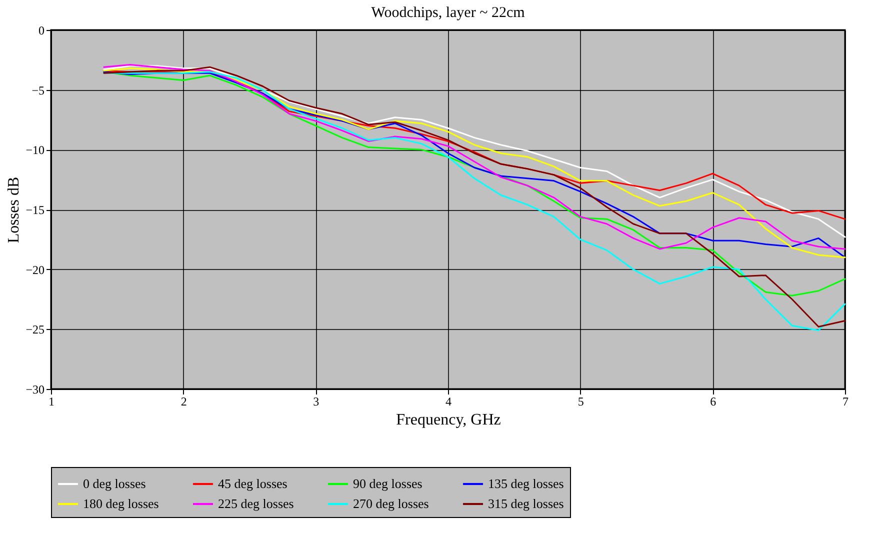 The height and width of the screenshot is (555, 887). Describe the element at coordinates (526, 483) in the screenshot. I see `legend-label: 135 deg losses` at that location.